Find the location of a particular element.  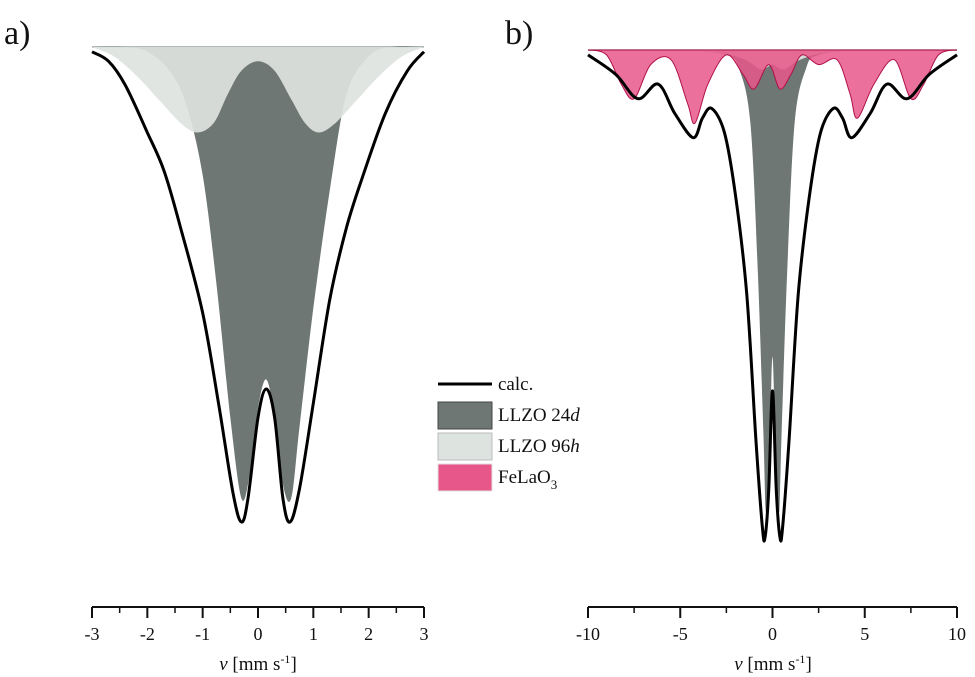

legend-calc-label: calc. is located at coordinates (515, 384).